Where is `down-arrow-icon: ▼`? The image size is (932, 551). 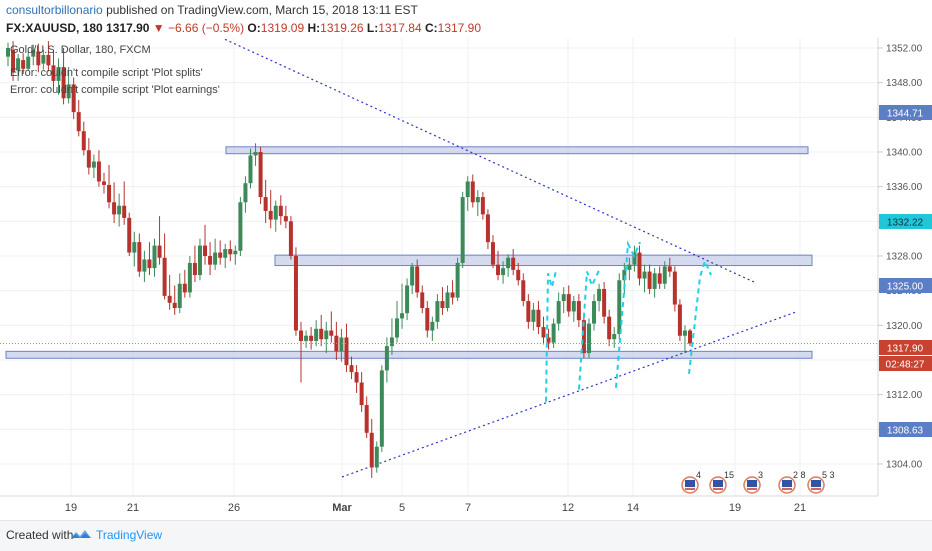
down-arrow-icon: ▼ is located at coordinates (158, 28).